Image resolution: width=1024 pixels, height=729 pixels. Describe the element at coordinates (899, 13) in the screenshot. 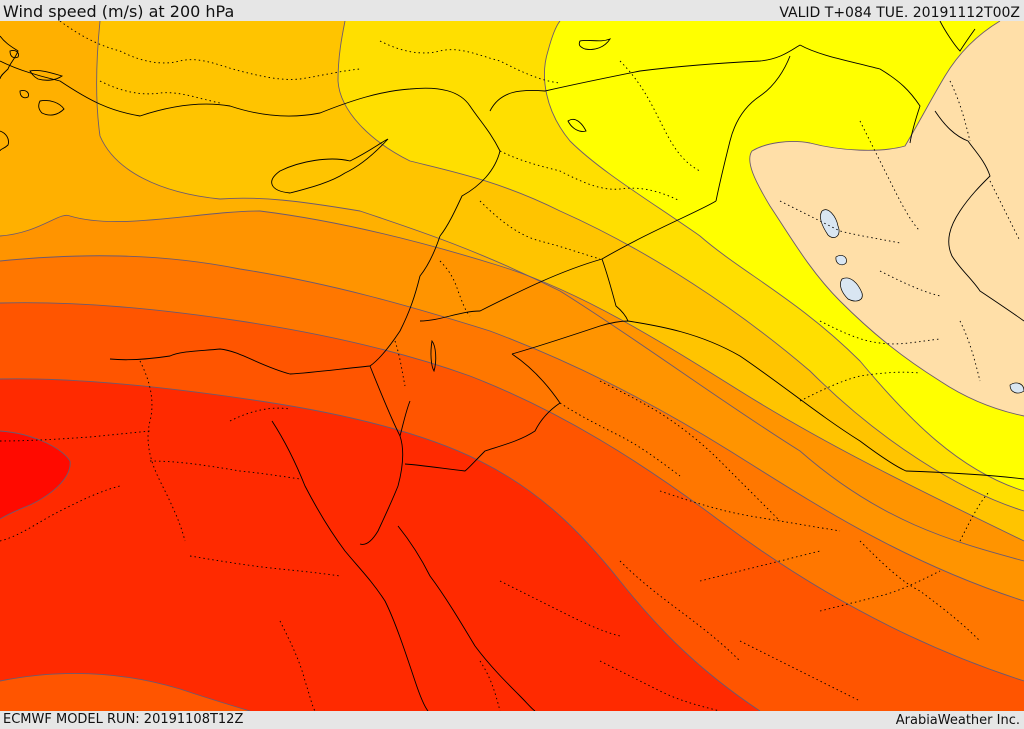

I see `valid-time: VALID T+084 TUE. 20191112T00Z` at that location.